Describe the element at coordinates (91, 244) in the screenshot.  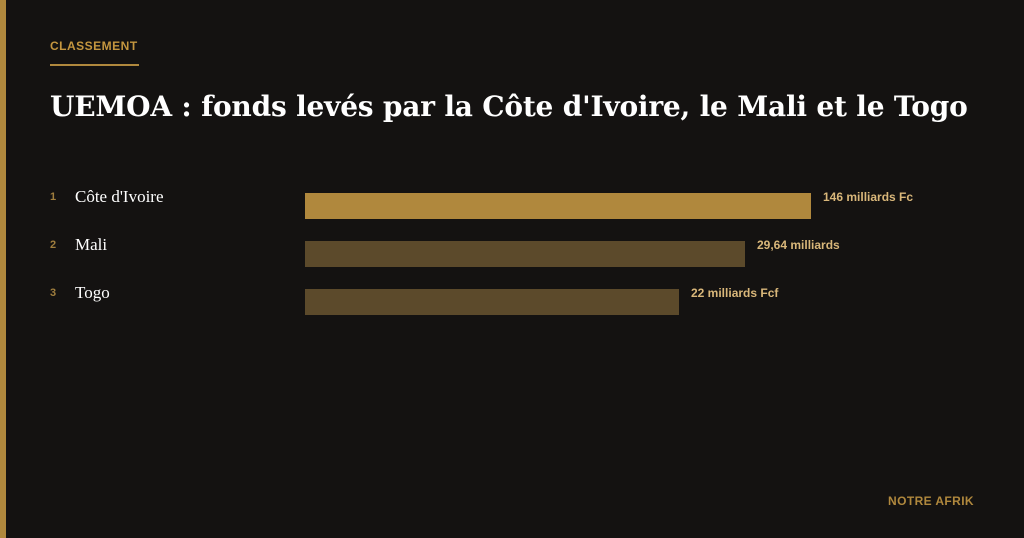
I see `category-label: Mali` at that location.